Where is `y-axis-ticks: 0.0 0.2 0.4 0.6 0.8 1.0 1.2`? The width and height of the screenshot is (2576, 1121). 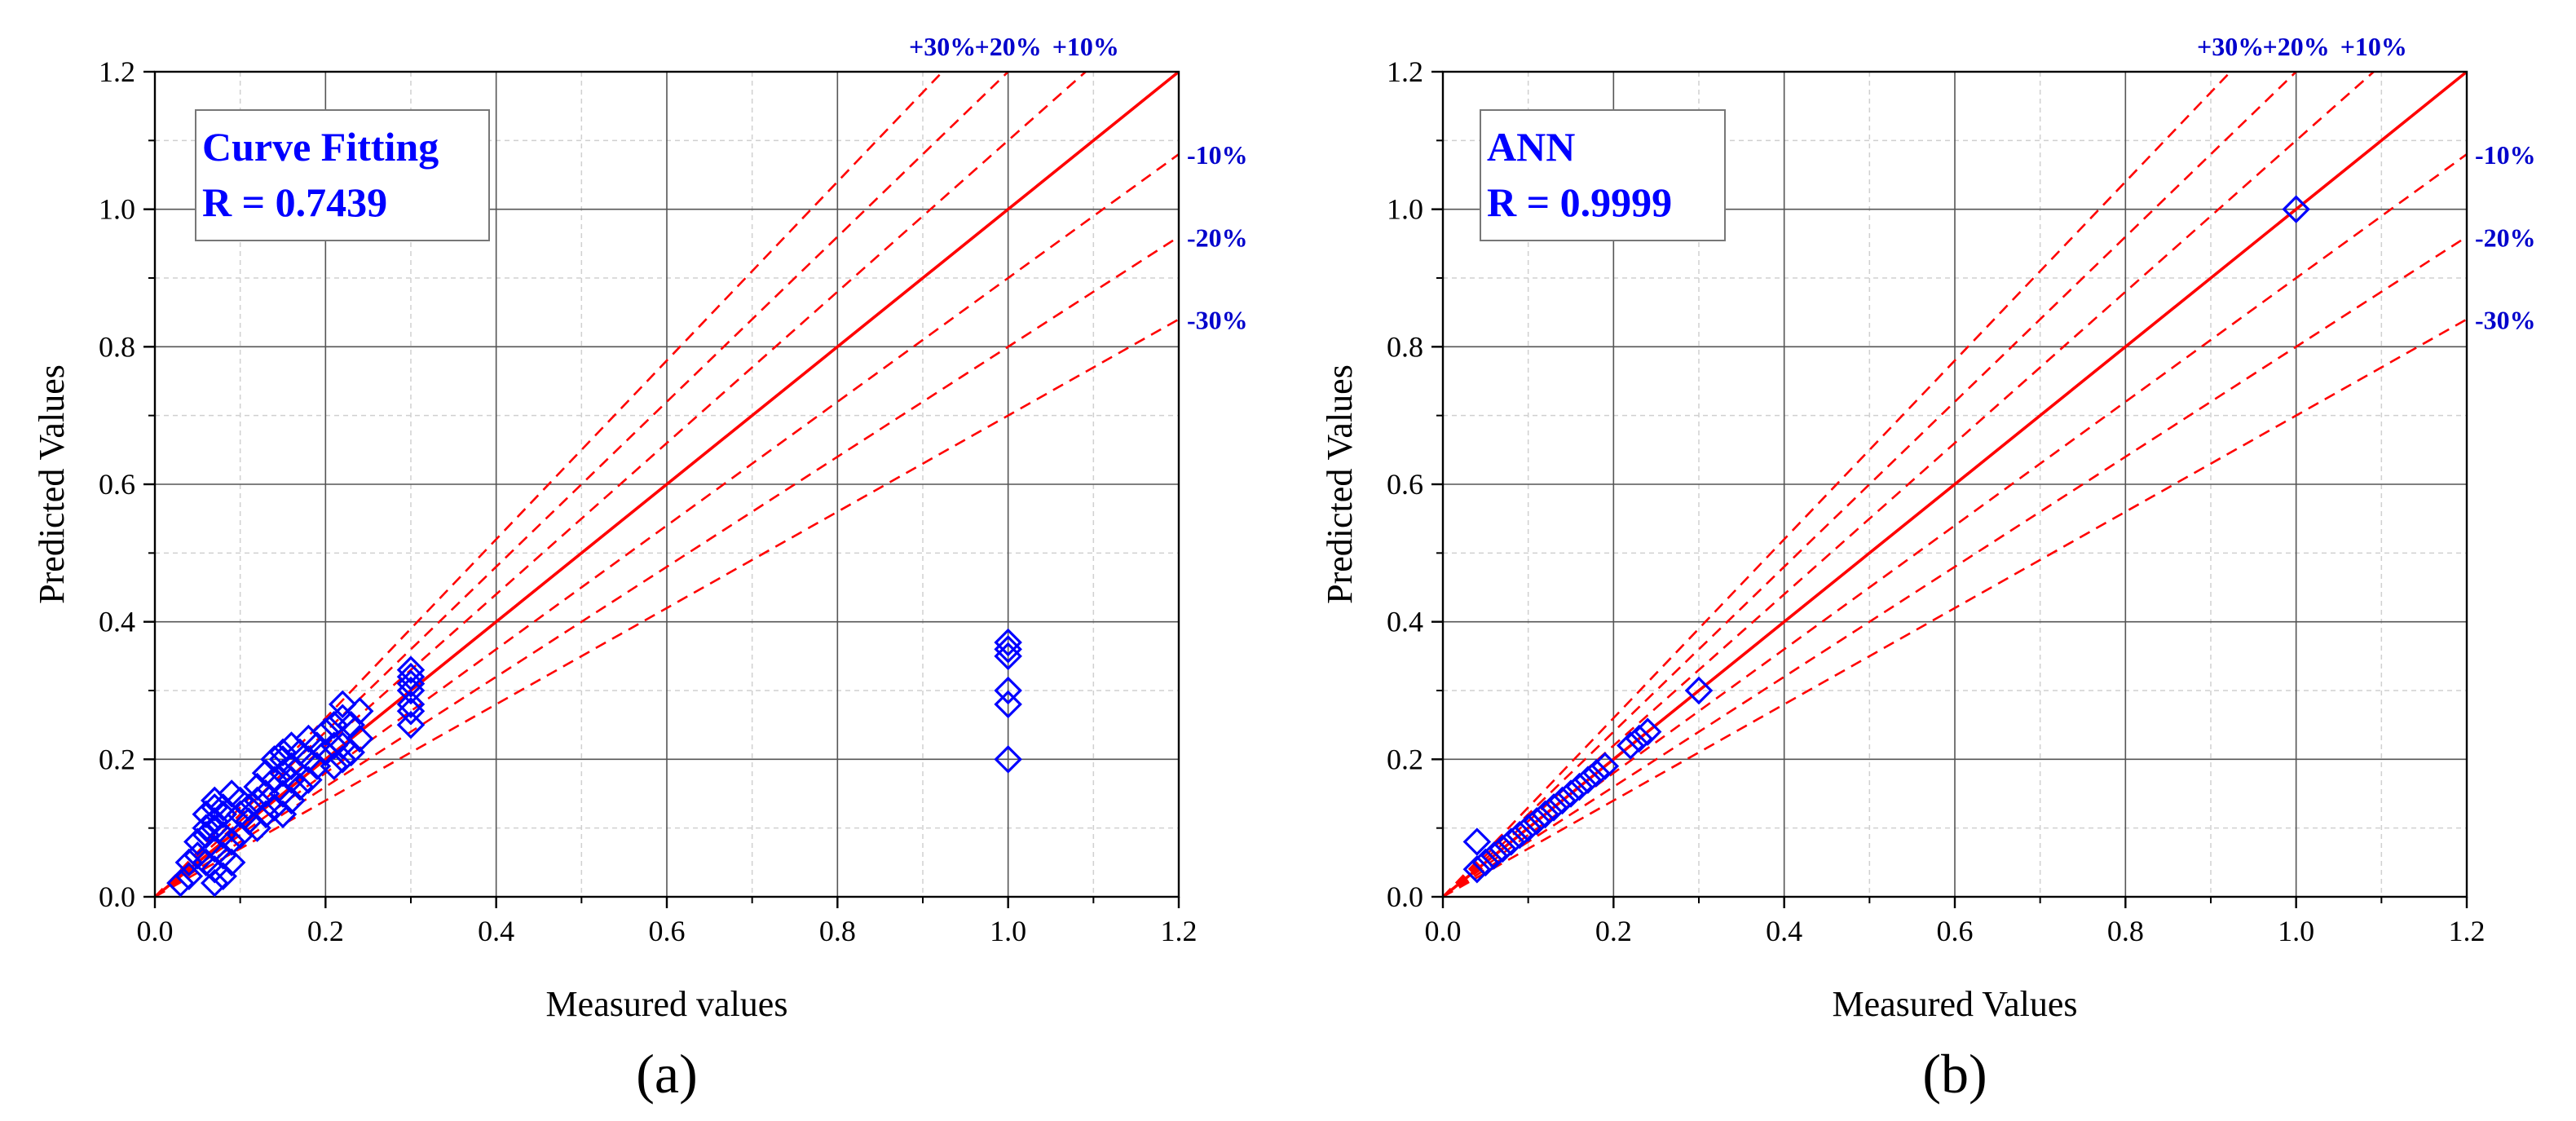 y-axis-ticks: 0.0 0.2 0.4 0.6 0.8 1.0 1.2 is located at coordinates (127, 484).